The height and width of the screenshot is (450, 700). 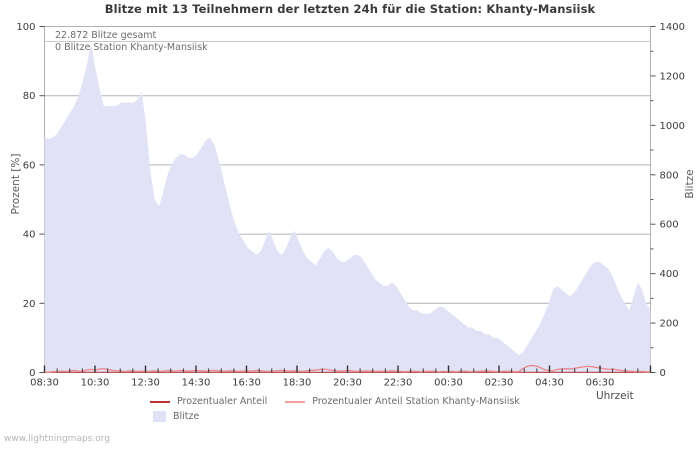 I want to click on legend-item-prozentualer-anteil: Prozentualer Anteil, so click(x=208, y=401).